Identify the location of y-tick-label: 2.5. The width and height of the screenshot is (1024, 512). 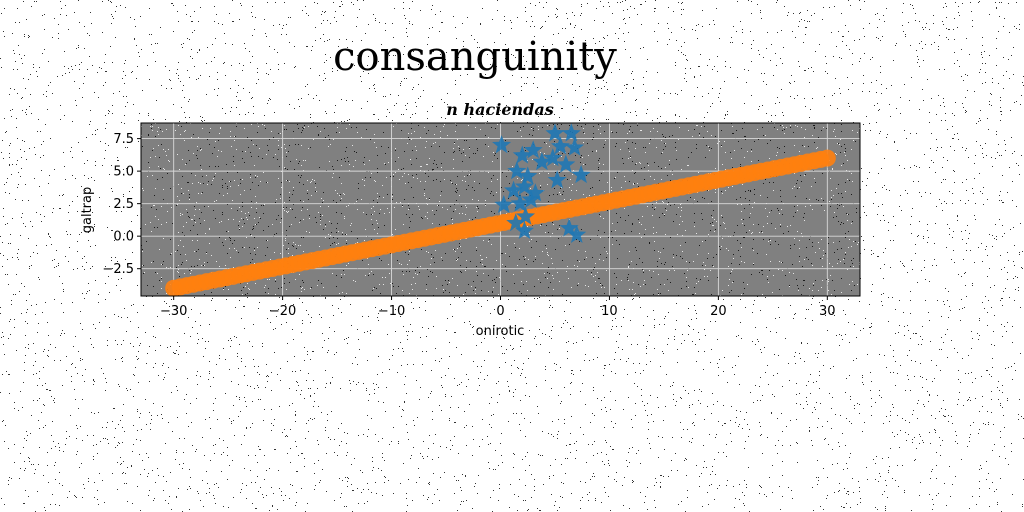
(123, 204).